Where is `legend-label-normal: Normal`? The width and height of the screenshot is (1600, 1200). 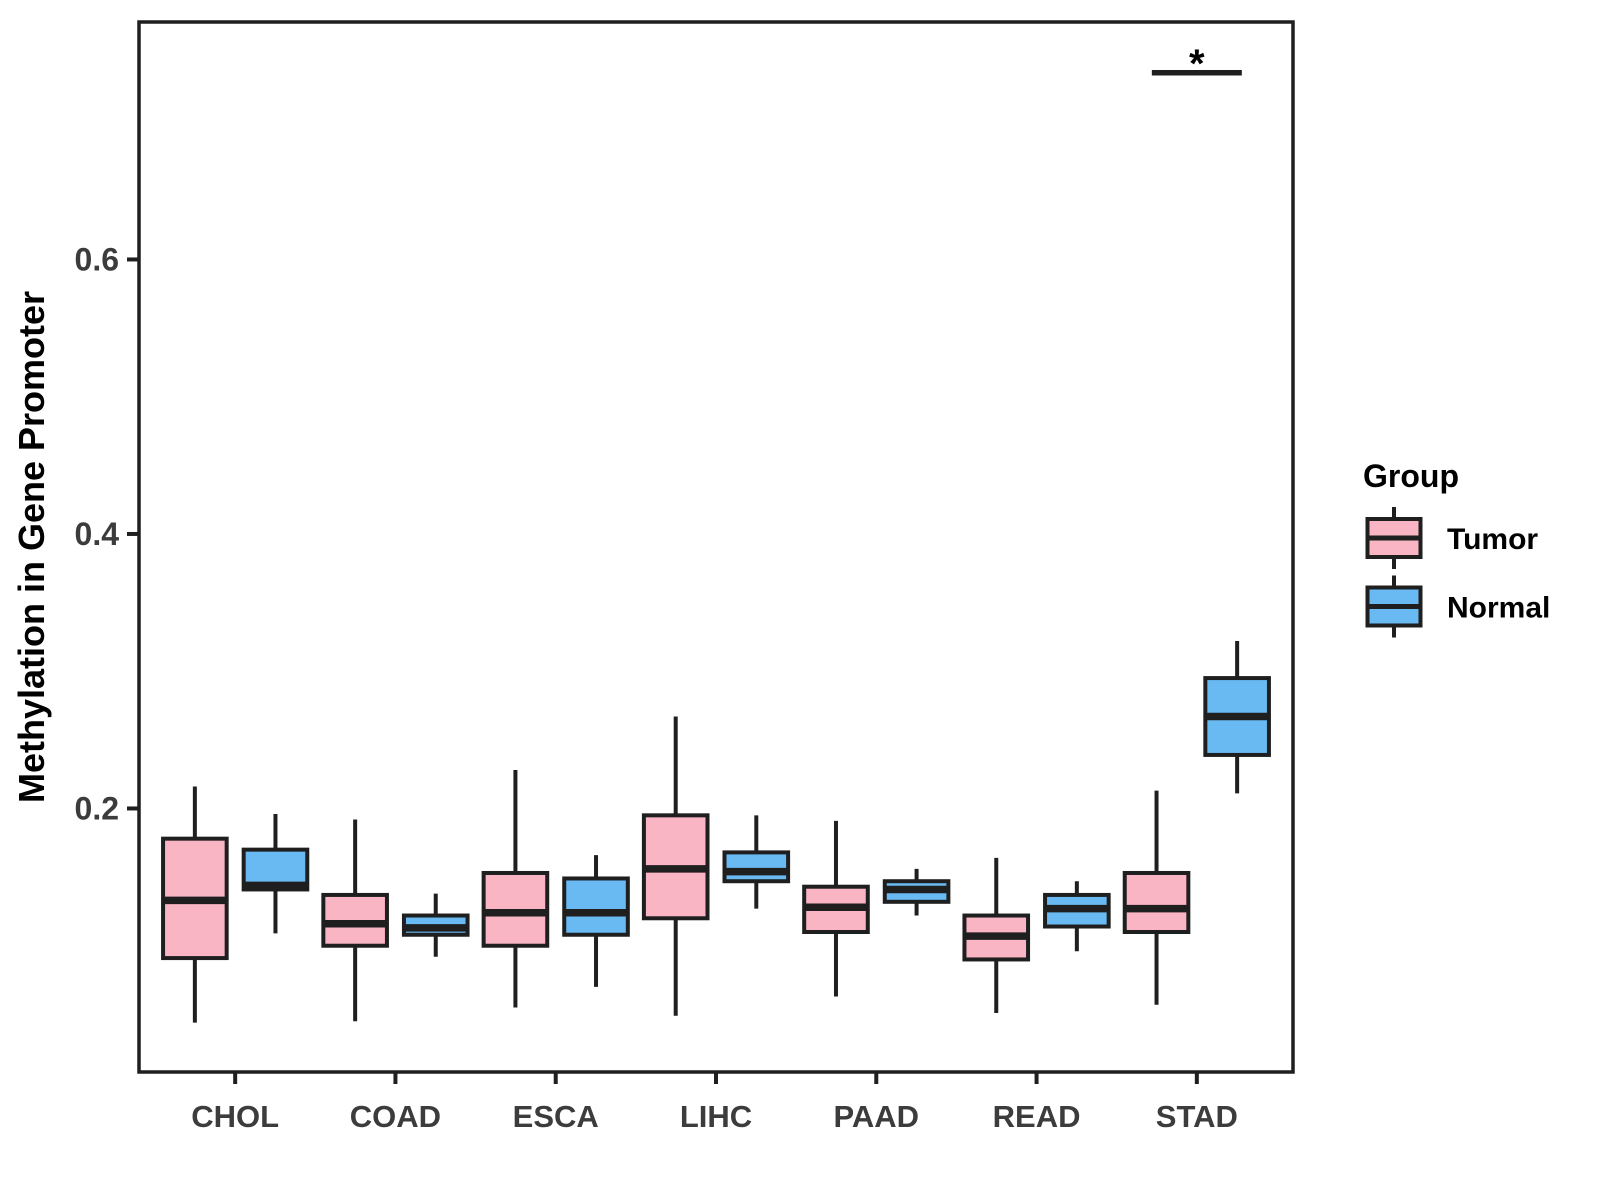 legend-label-normal: Normal is located at coordinates (1498, 608).